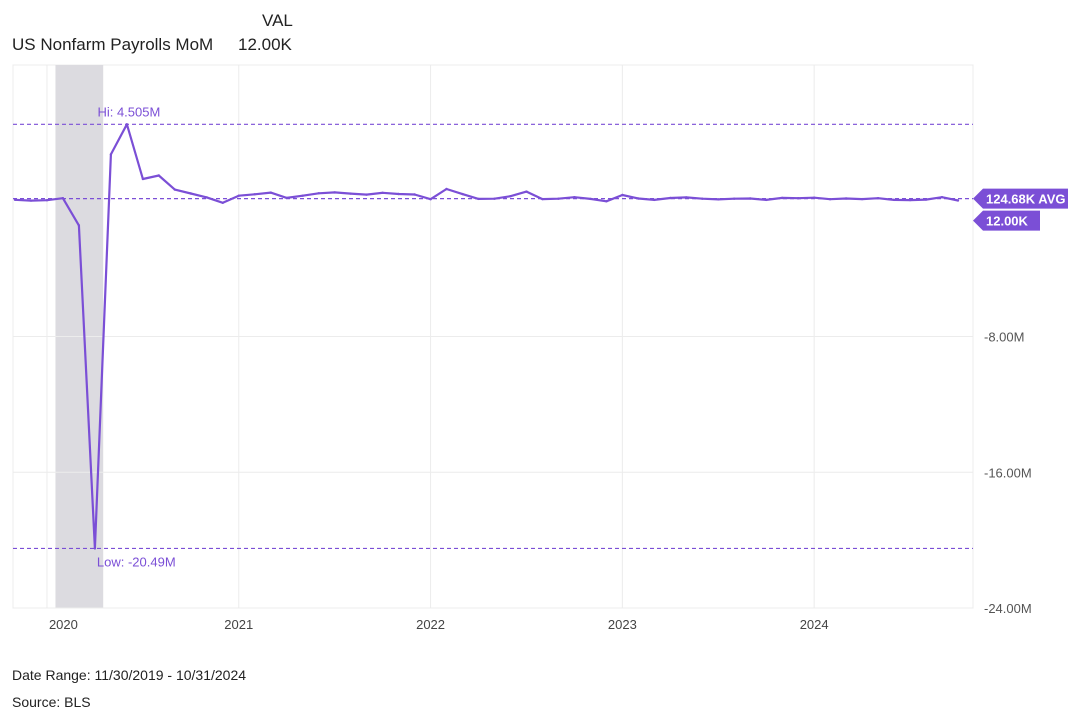 The width and height of the screenshot is (1080, 710). What do you see at coordinates (129, 675) in the screenshot?
I see `date-range: Date Range: 11/30/2019 - 10/31/2024` at bounding box center [129, 675].